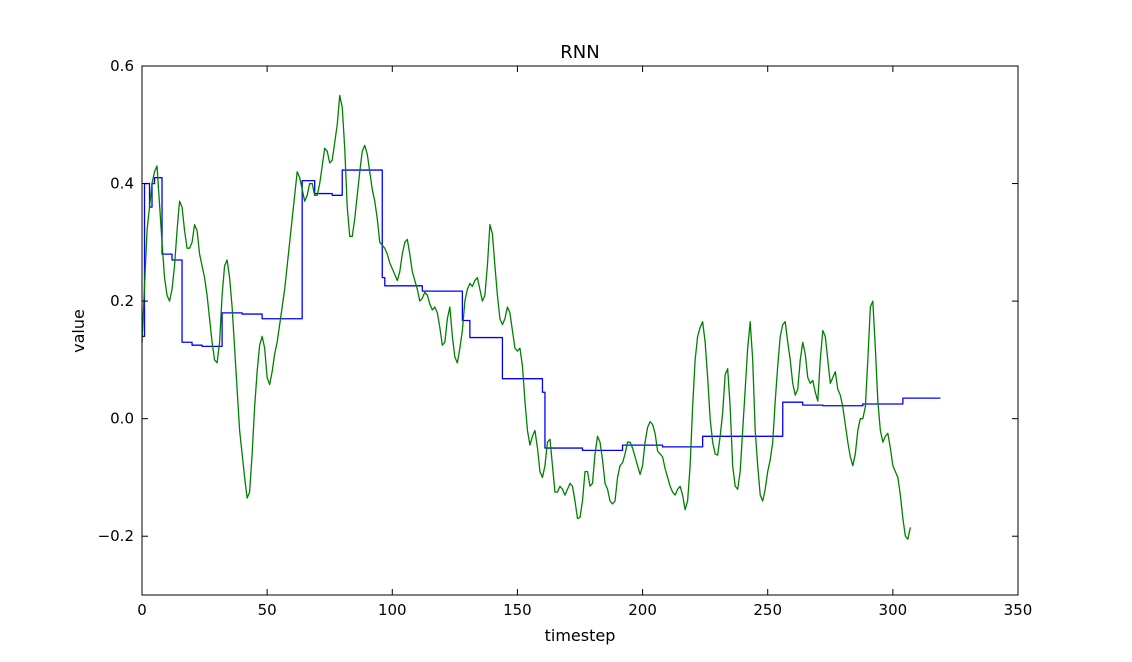 The image size is (1132, 662). What do you see at coordinates (142, 610) in the screenshot?
I see `x-tick-label: 0` at bounding box center [142, 610].